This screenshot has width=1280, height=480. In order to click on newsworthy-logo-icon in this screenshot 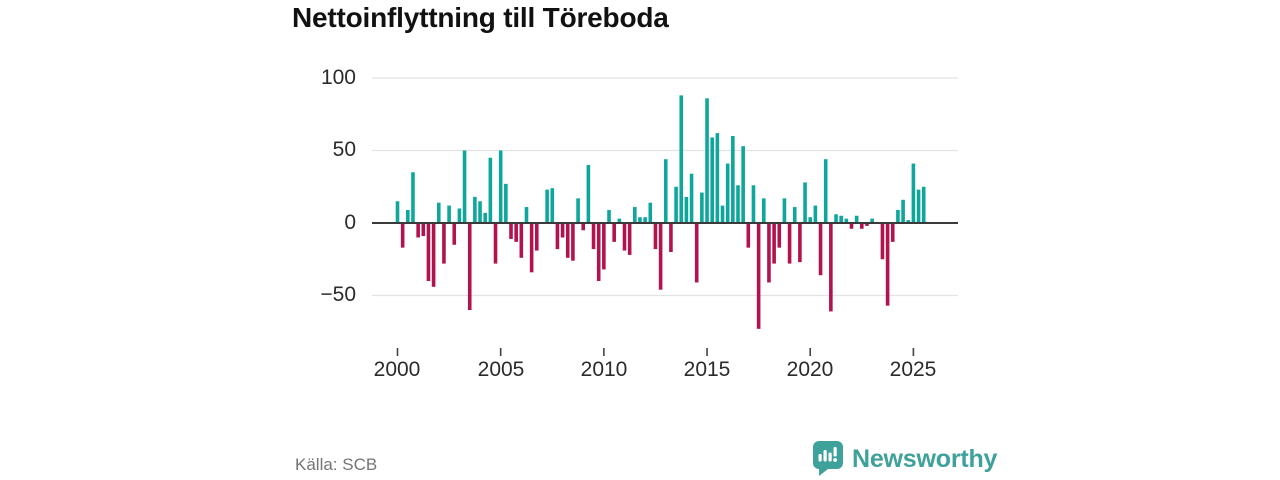, I will do `click(827, 459)`.